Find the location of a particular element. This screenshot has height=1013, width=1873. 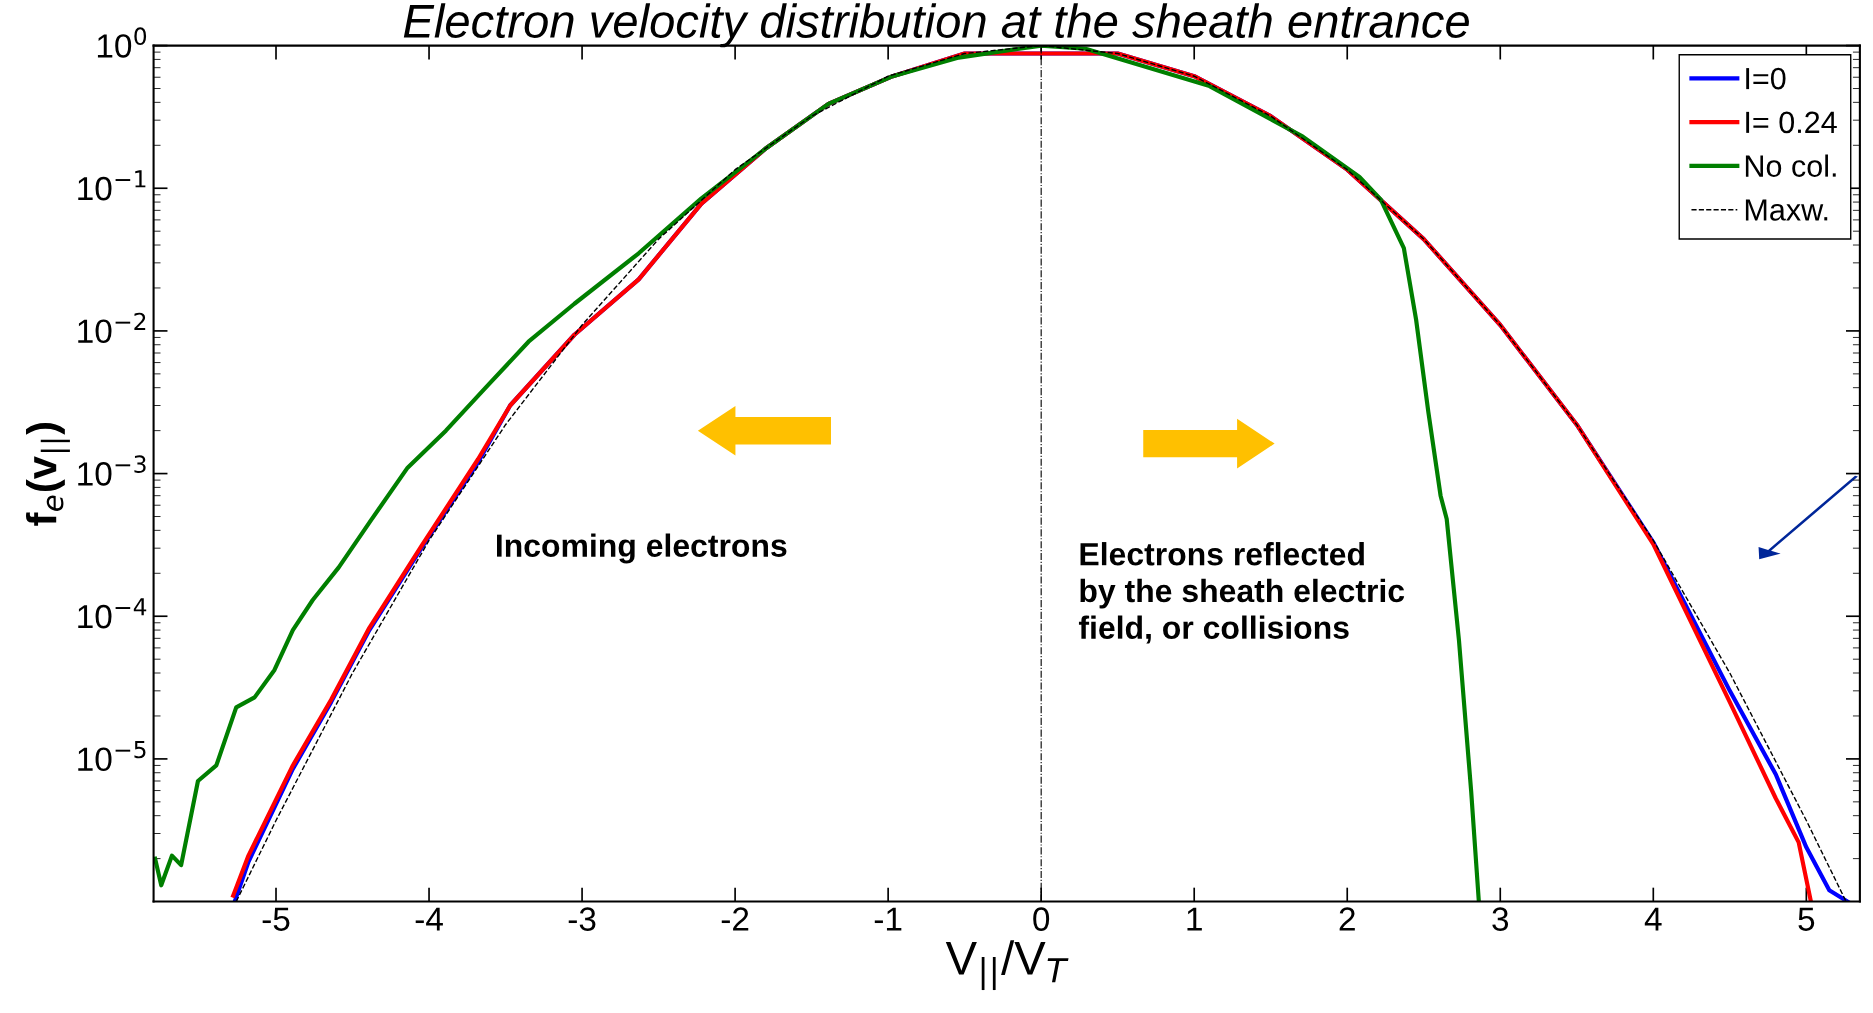

legend-label: No col. is located at coordinates (1790, 165).